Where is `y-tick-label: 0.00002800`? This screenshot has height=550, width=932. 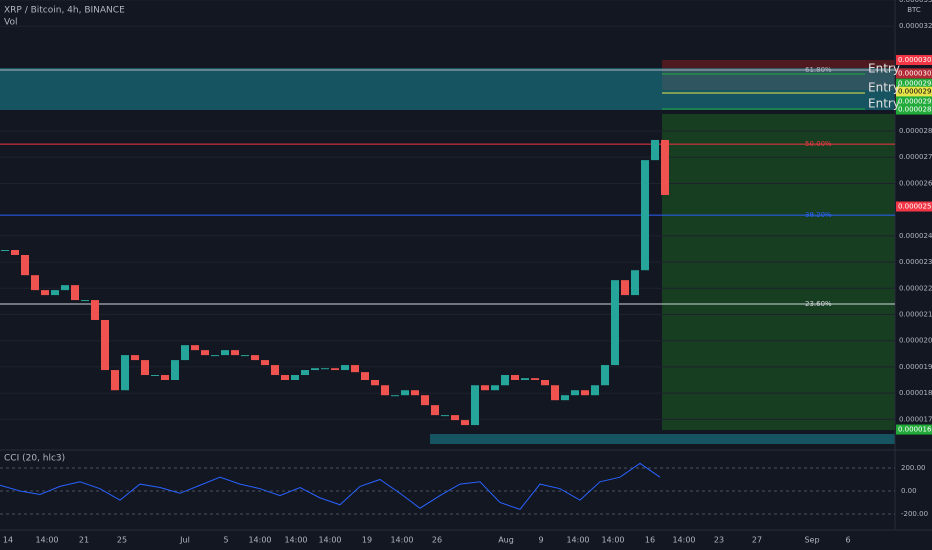
y-tick-label: 0.00002800 is located at coordinates (915, 131).